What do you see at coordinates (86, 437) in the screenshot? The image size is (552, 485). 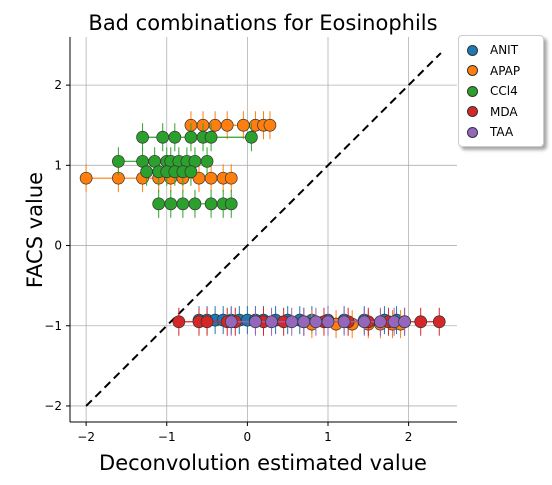 I see `x-tick-label: −2` at bounding box center [86, 437].